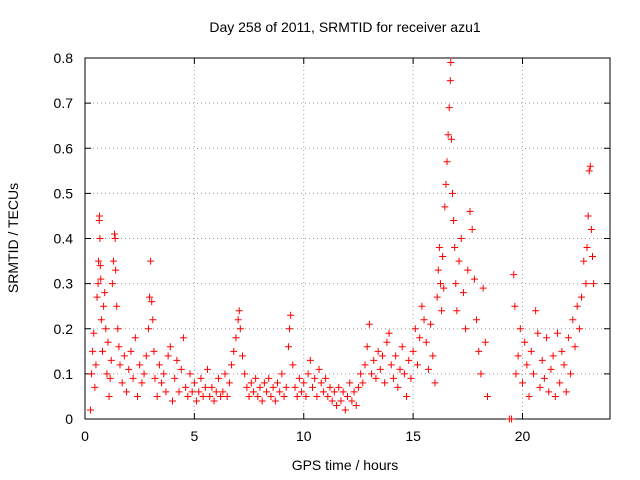 The height and width of the screenshot is (480, 640). I want to click on x-tick-label: 0, so click(85, 436).